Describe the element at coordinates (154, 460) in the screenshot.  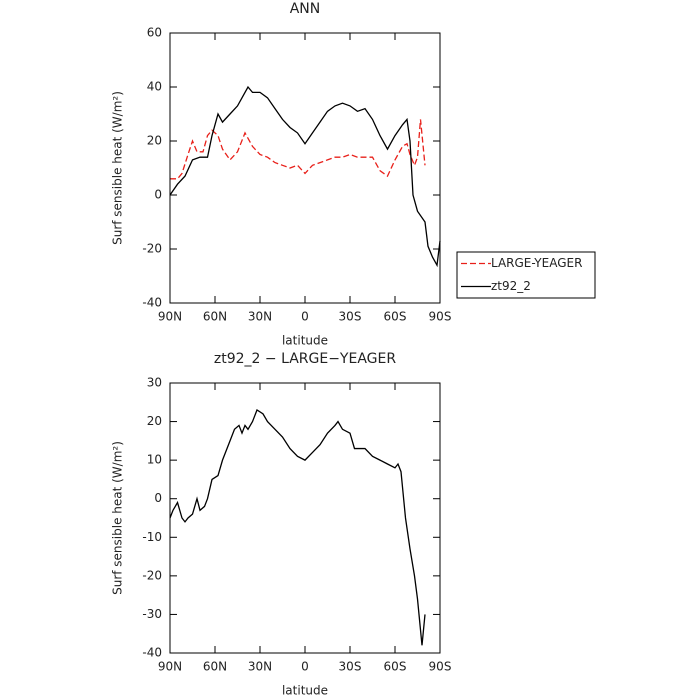
I see `y-tick-label: 10` at that location.